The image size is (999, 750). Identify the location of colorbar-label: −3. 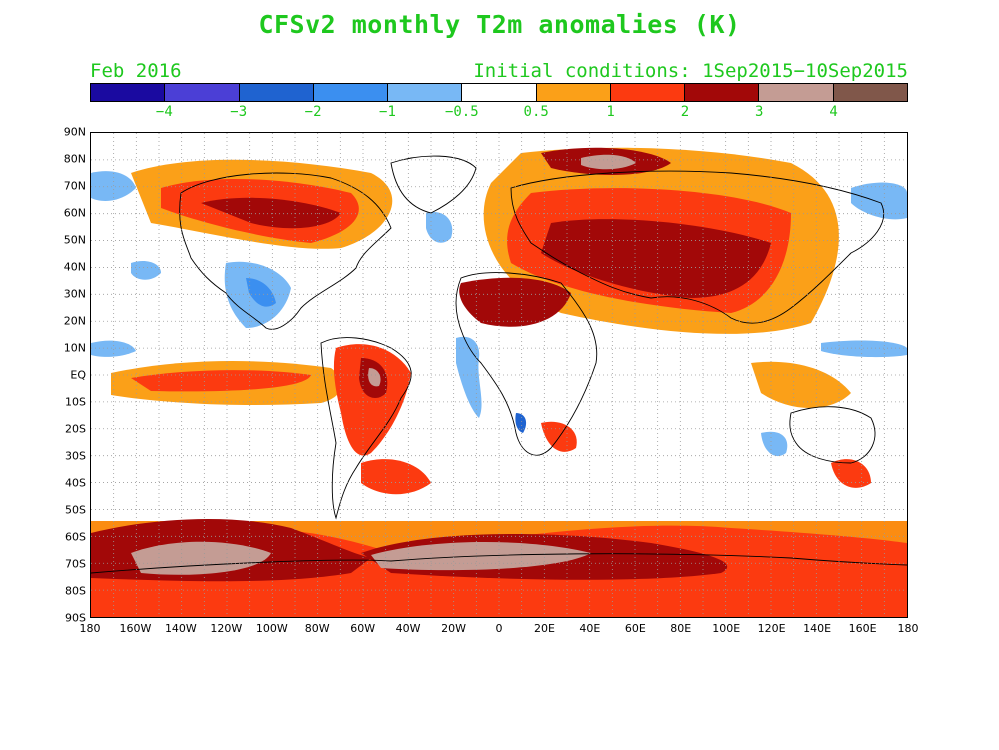
(239, 112).